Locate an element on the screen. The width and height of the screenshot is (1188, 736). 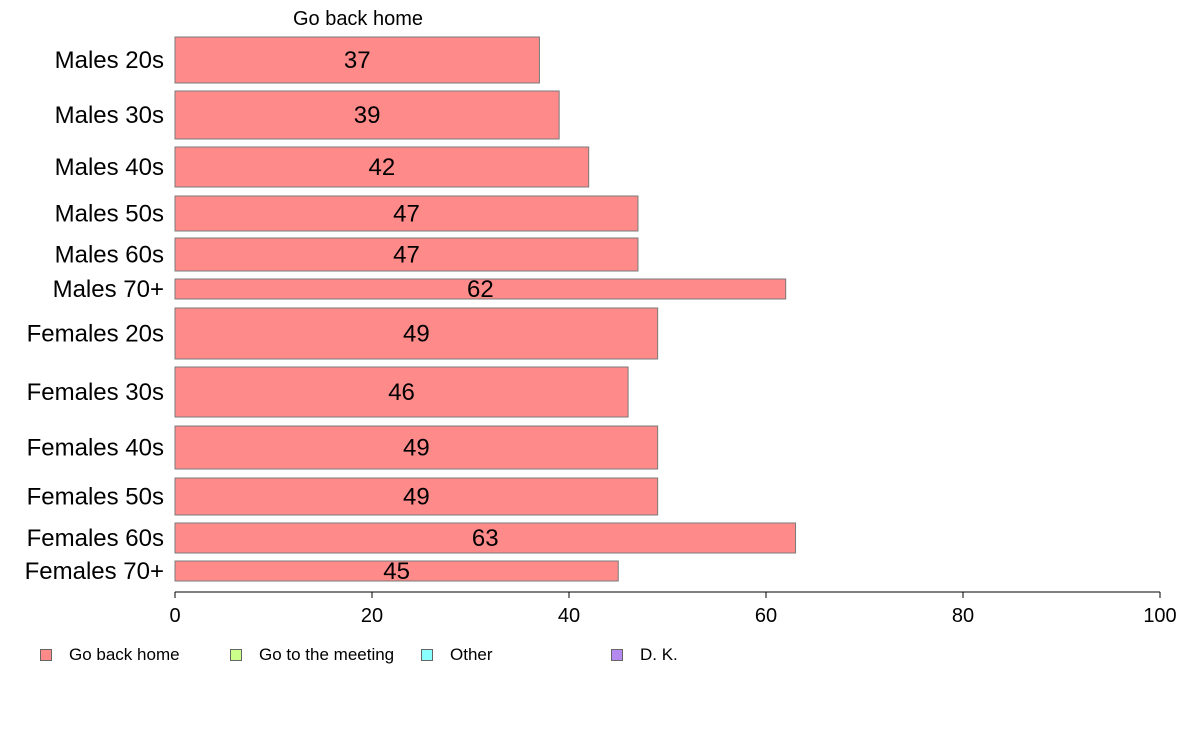
bar-value-label-males-70plus: 62 is located at coordinates (480, 289).